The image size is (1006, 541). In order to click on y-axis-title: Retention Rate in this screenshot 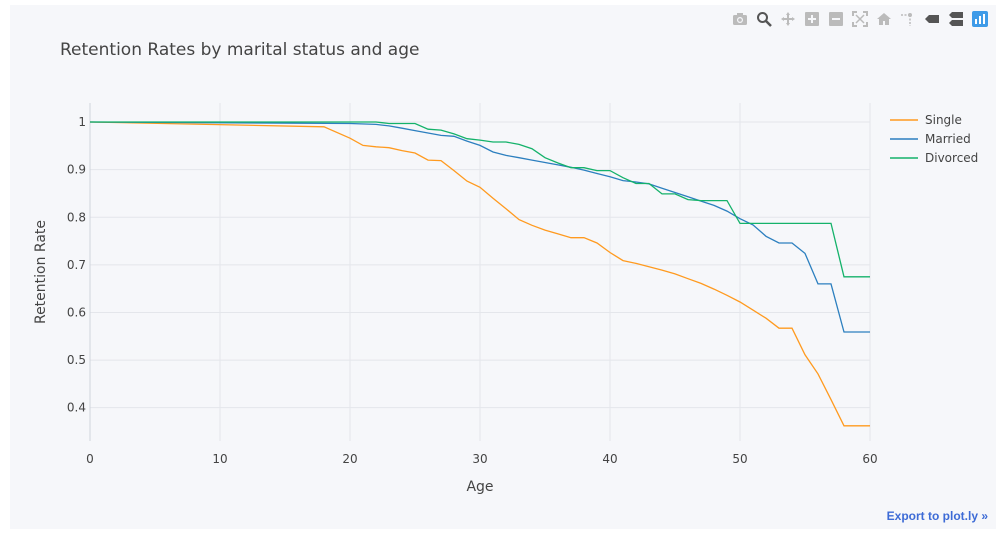, I will do `click(41, 272)`.